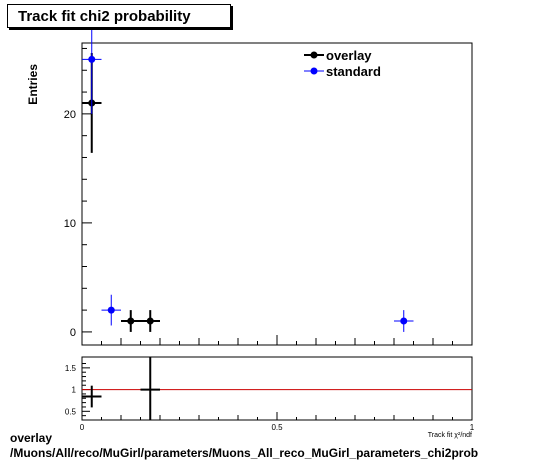 The width and height of the screenshot is (546, 462). What do you see at coordinates (450, 435) in the screenshot?
I see `x-axis-label: Track fit χ²/ndf` at bounding box center [450, 435].